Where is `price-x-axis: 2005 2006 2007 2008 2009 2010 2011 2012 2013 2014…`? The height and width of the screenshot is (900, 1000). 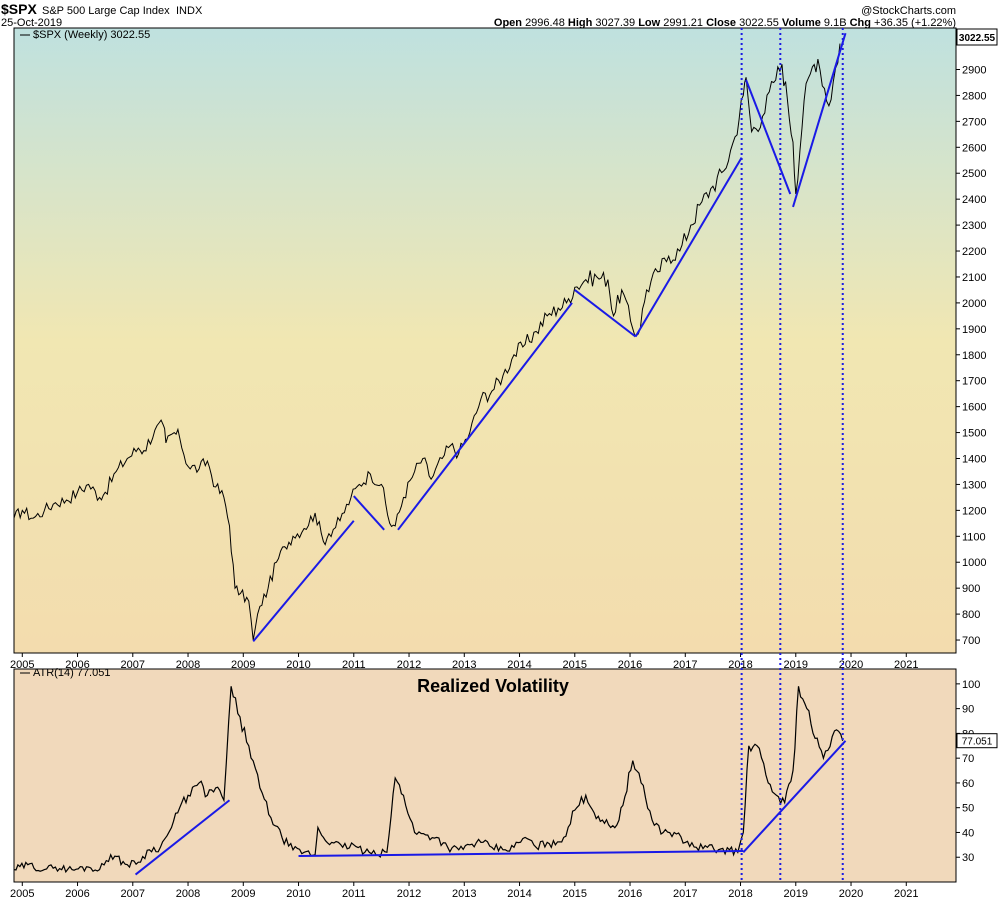 price-x-axis: 2005 2006 2007 2008 2009 2010 2011 2012 2013 2014… is located at coordinates (464, 662).